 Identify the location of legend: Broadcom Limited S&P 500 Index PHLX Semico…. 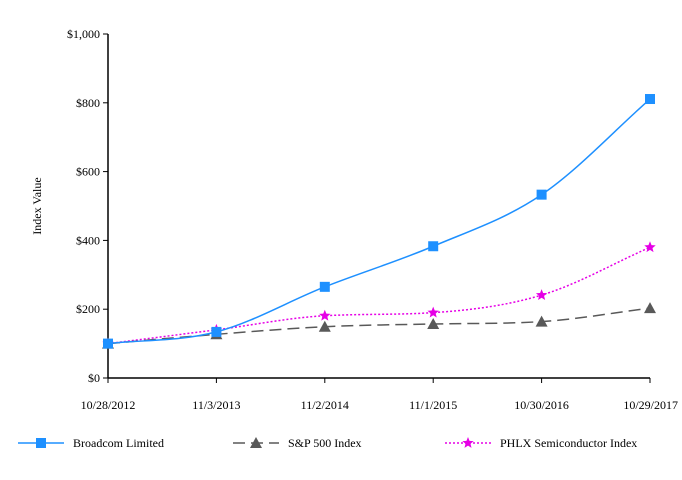
(327, 443).